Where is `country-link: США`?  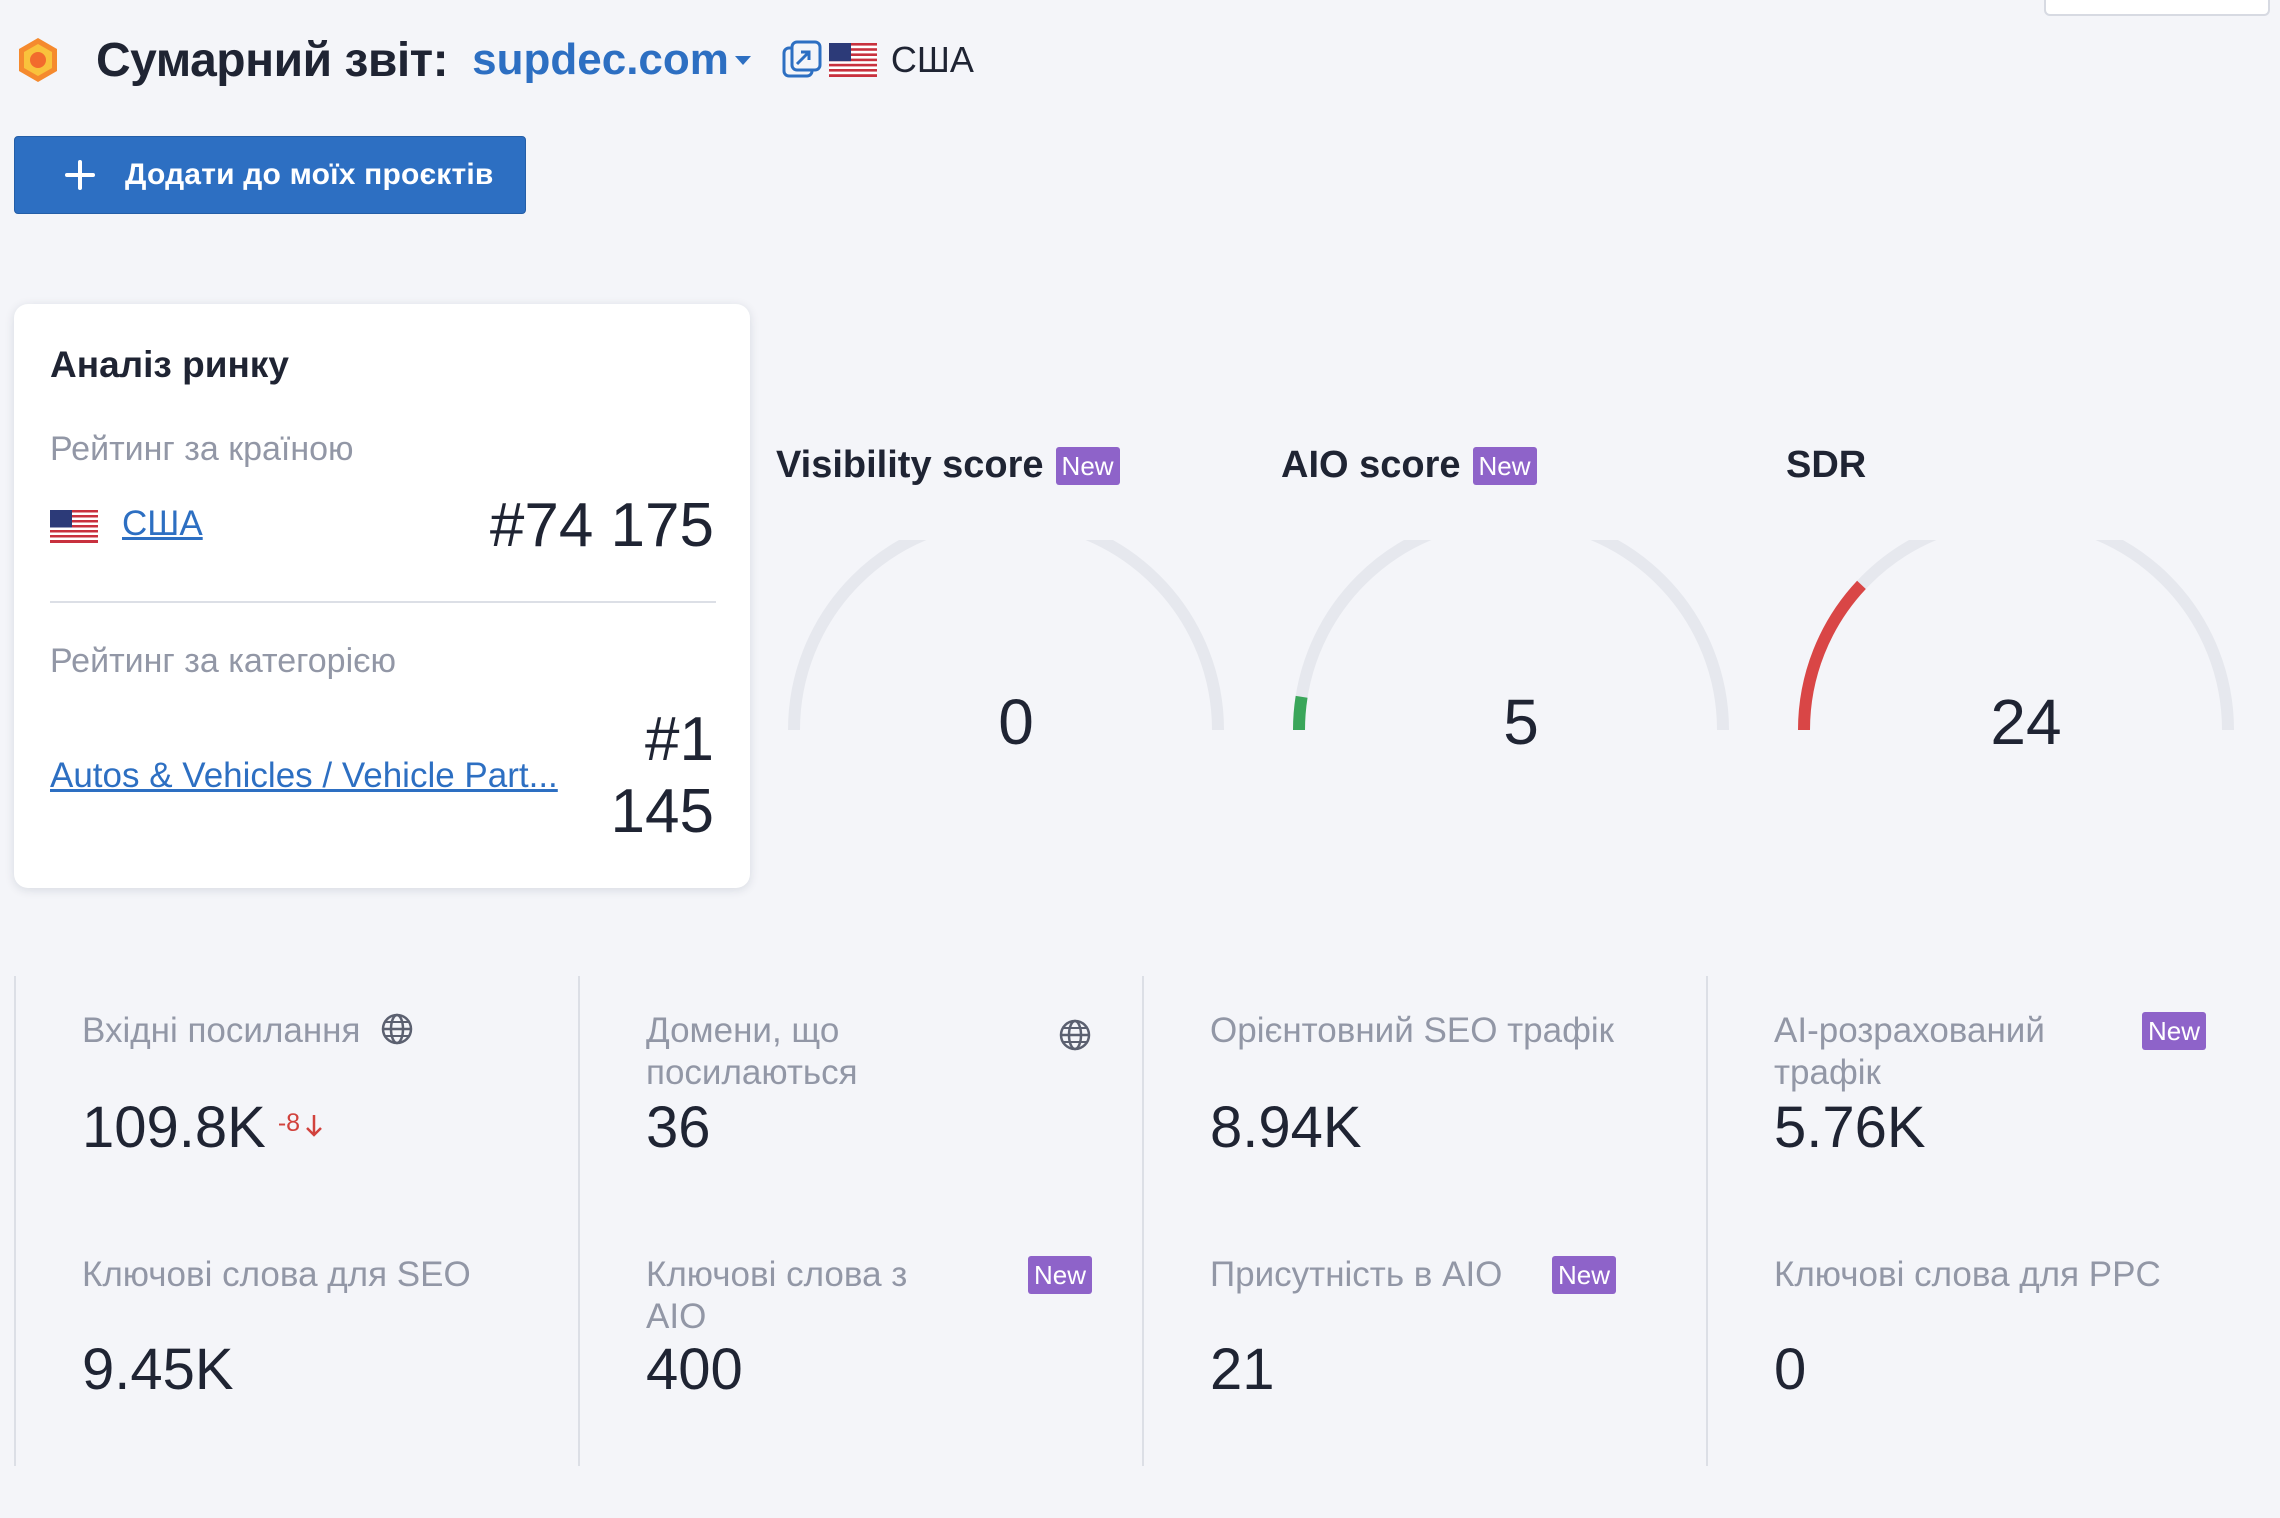 country-link: США is located at coordinates (162, 523).